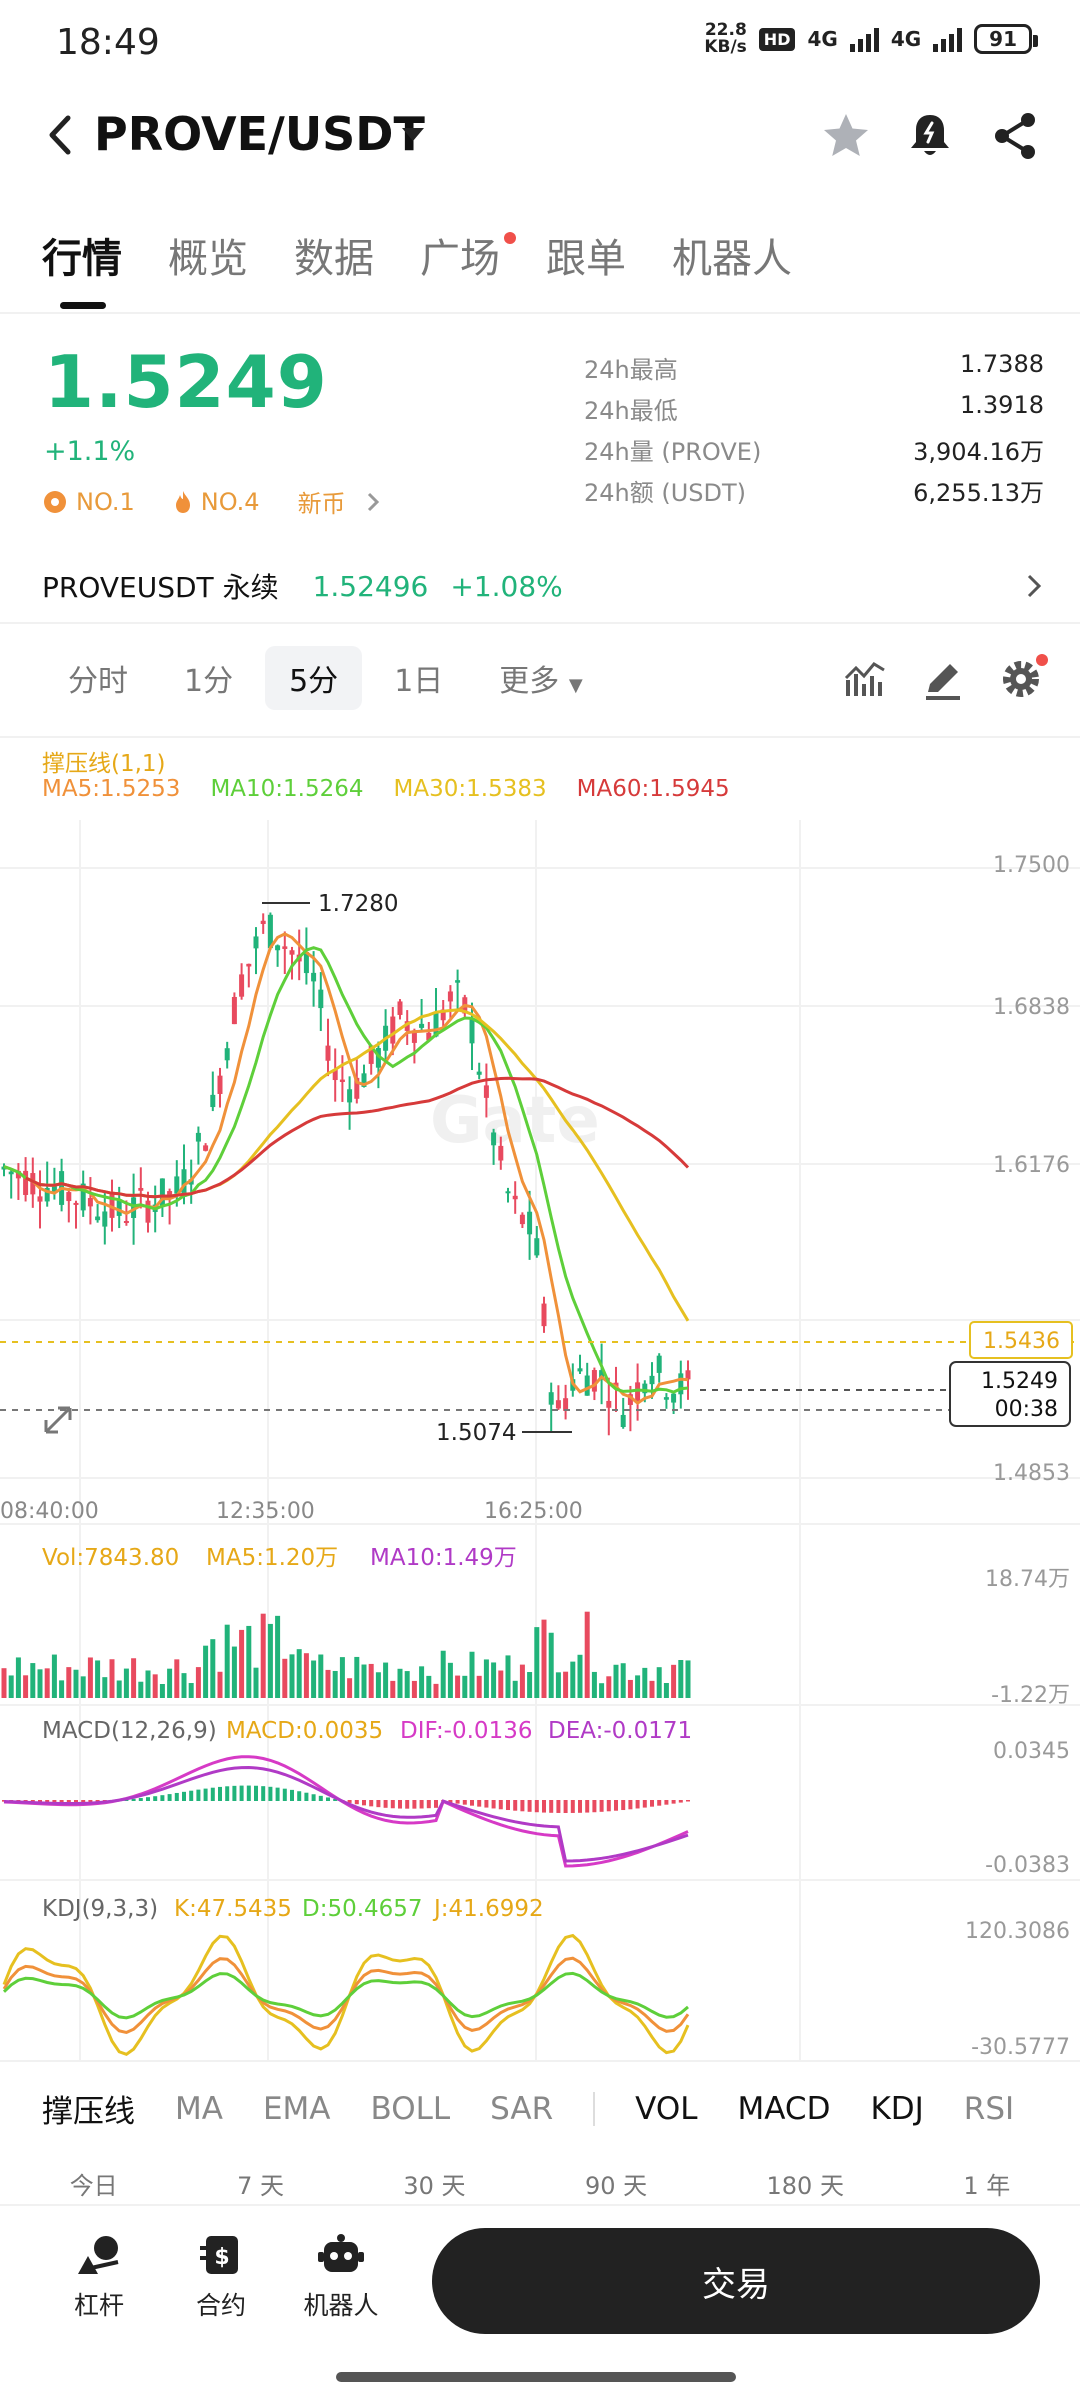 This screenshot has height=2400, width=1080. I want to click on interval-5m: 5分, so click(314, 678).